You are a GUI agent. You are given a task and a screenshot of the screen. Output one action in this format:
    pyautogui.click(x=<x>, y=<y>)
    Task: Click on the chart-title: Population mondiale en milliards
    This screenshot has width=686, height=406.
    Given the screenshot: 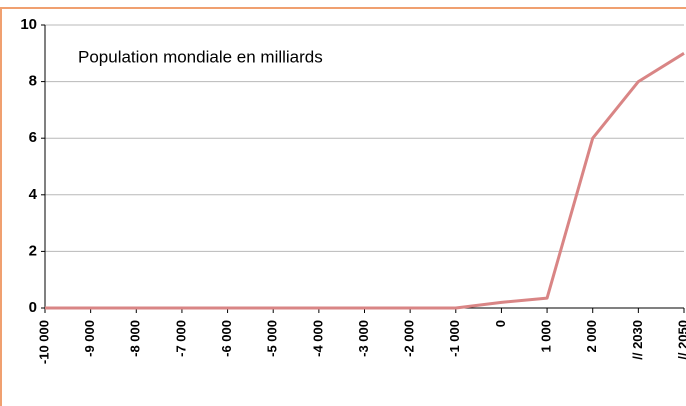 What is the action you would take?
    pyautogui.click(x=200, y=56)
    